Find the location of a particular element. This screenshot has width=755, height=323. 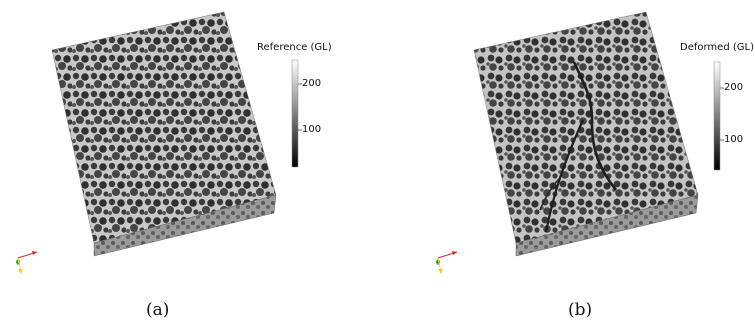

caption-a: (a) is located at coordinates (157, 310).